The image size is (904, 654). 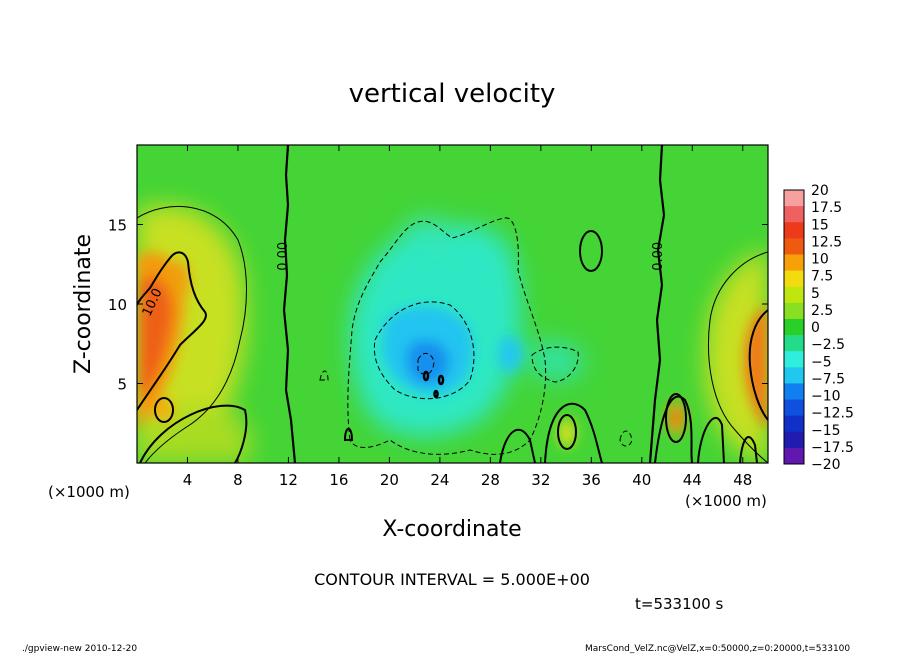 I want to click on x-tick-label: 40, so click(x=641, y=480).